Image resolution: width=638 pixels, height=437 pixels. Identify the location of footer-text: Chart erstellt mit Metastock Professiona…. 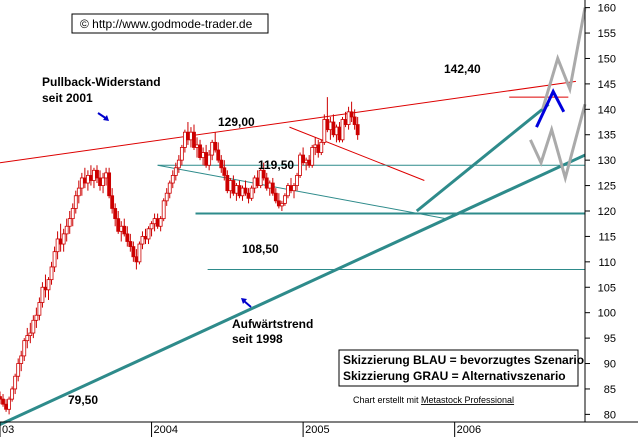
(433, 400).